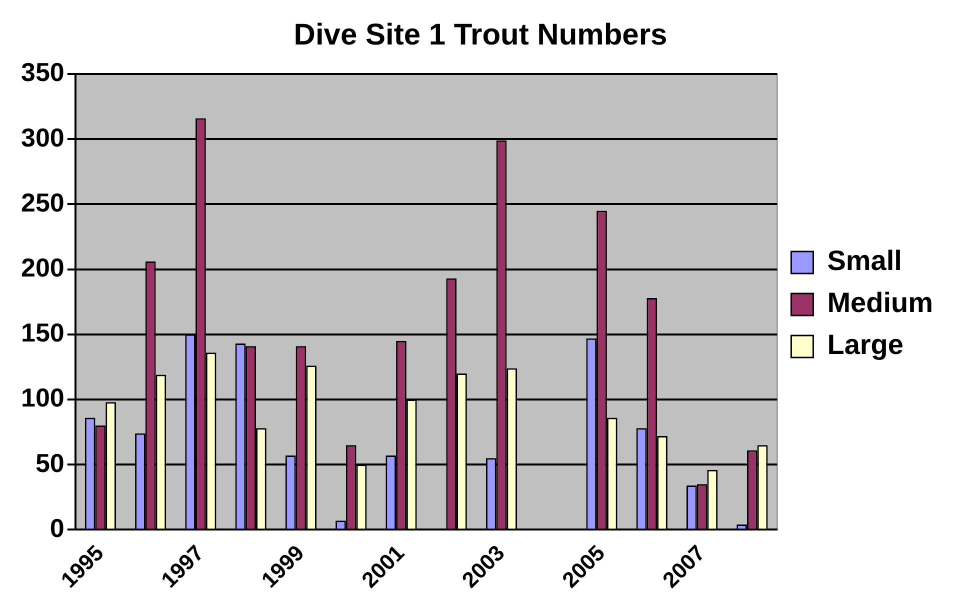 The width and height of the screenshot is (957, 609). Describe the element at coordinates (57, 527) in the screenshot. I see `y-tick-label: 0` at that location.